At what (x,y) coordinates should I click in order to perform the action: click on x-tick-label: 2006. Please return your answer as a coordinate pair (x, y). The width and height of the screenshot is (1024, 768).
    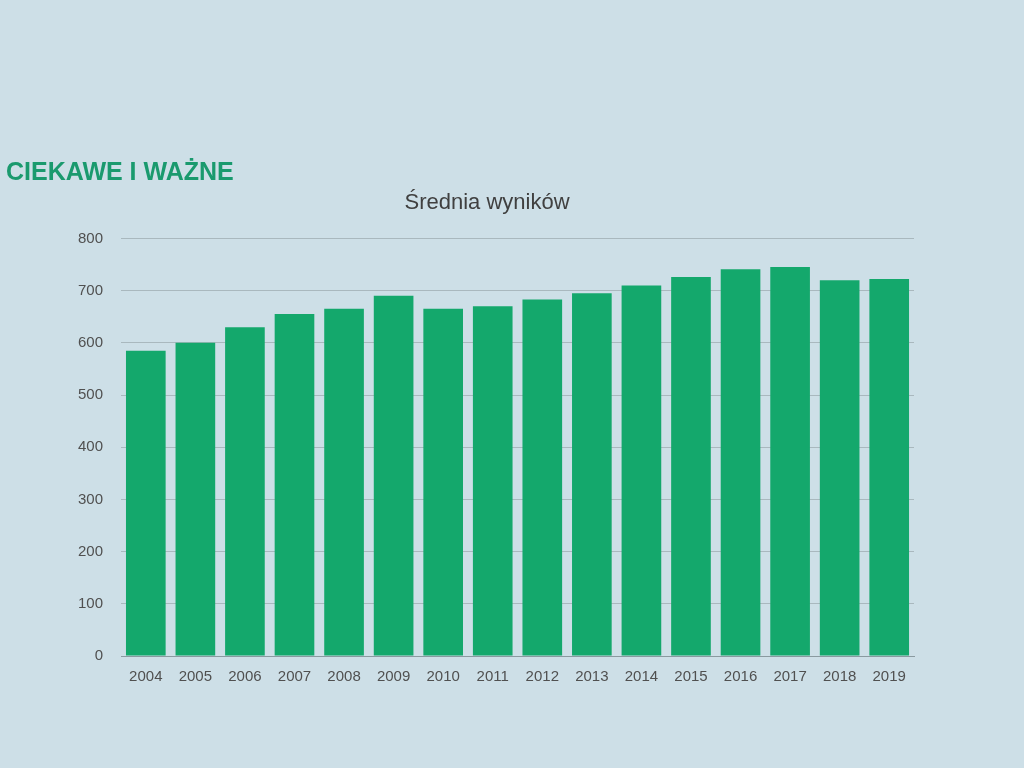
    Looking at the image, I should click on (245, 676).